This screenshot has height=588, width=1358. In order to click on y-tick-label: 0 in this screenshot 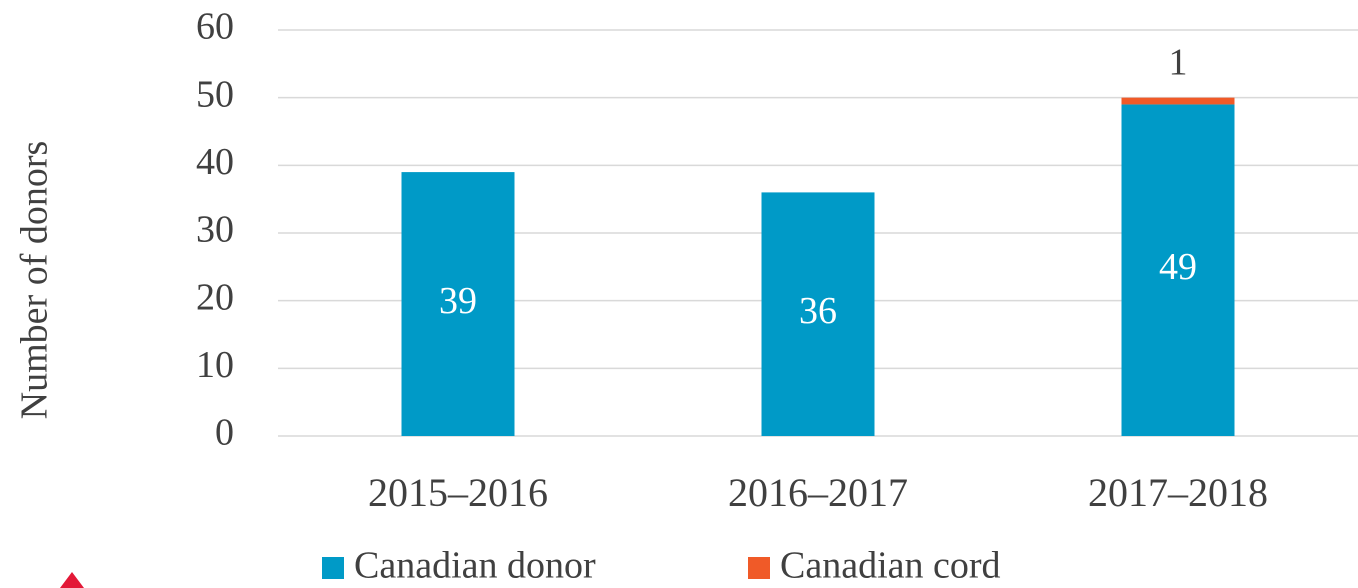, I will do `click(224, 433)`.